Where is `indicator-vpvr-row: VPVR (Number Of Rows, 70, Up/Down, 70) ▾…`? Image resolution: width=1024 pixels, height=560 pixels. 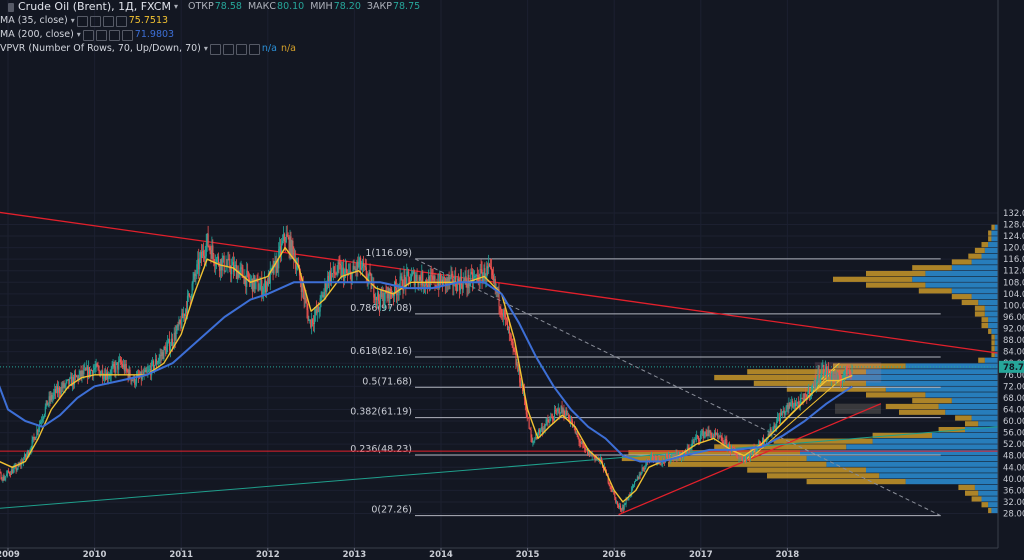 indicator-vpvr-row: VPVR (Number Of Rows, 70, Up/Down, 70) ▾… is located at coordinates (211, 49).